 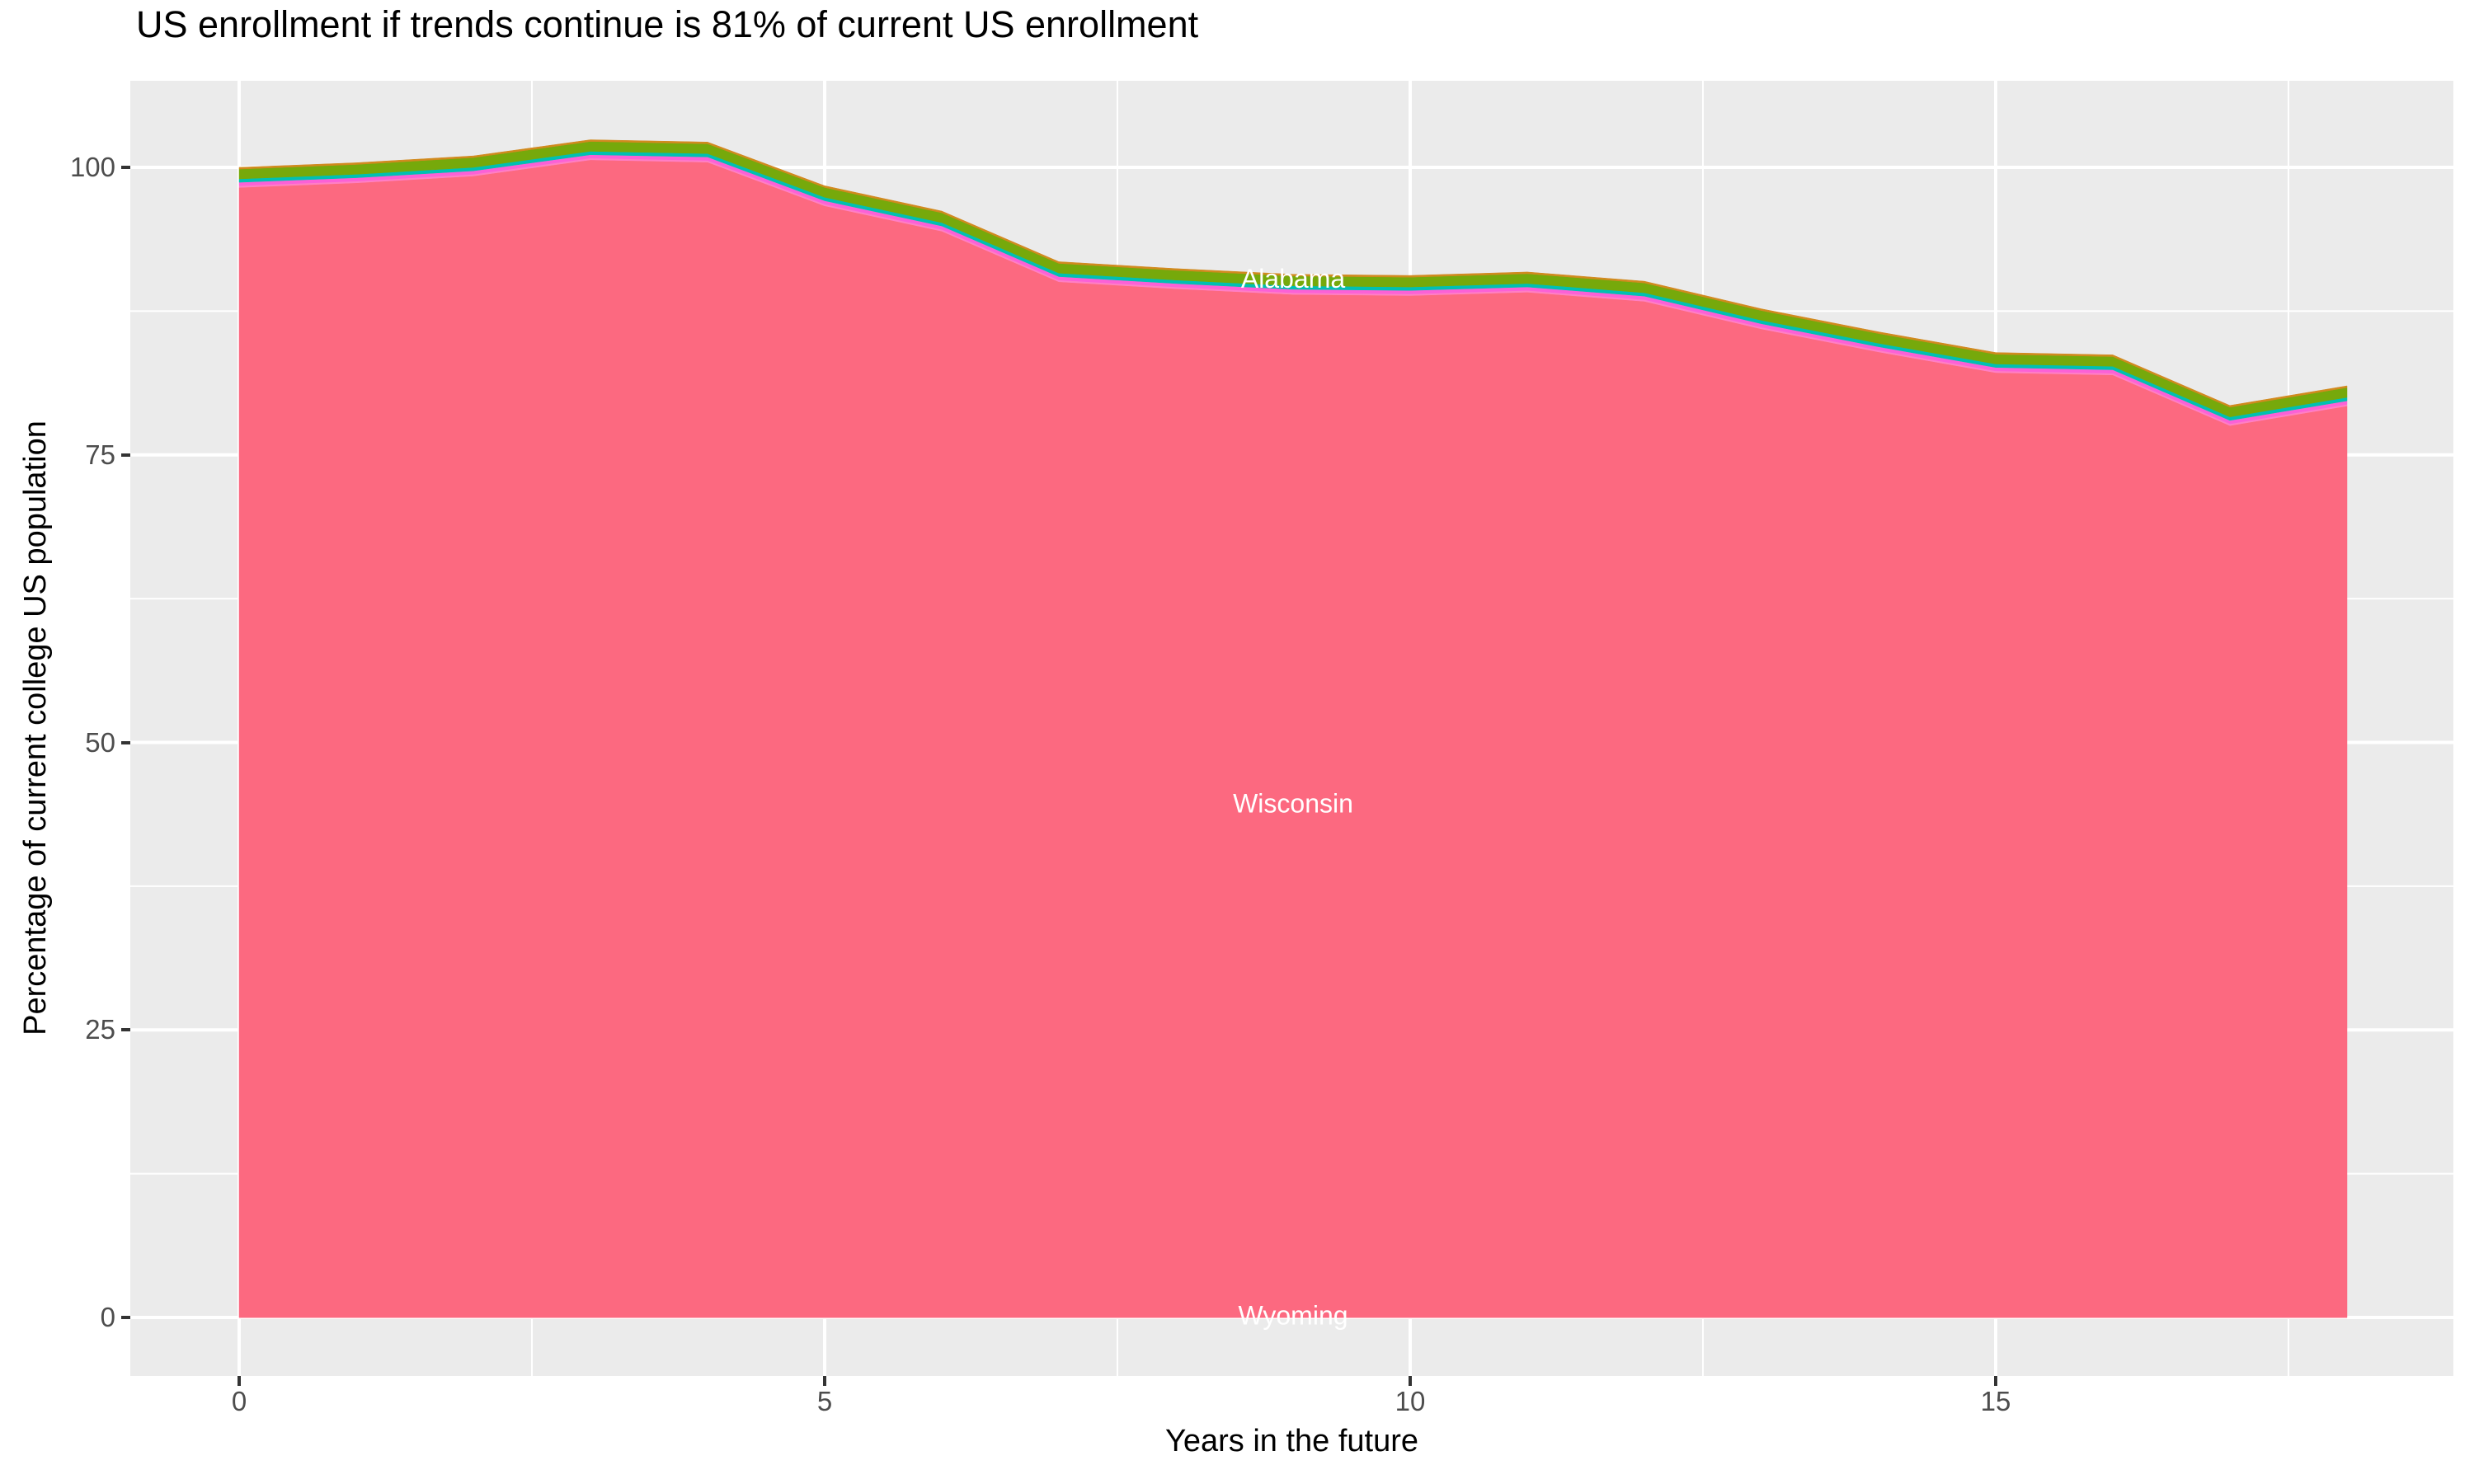 What do you see at coordinates (1291, 1441) in the screenshot?
I see `x-axis-title: Years in the future` at bounding box center [1291, 1441].